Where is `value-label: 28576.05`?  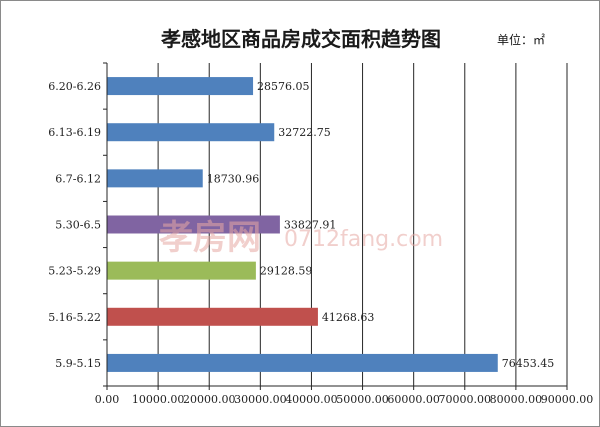 value-label: 28576.05 is located at coordinates (283, 86).